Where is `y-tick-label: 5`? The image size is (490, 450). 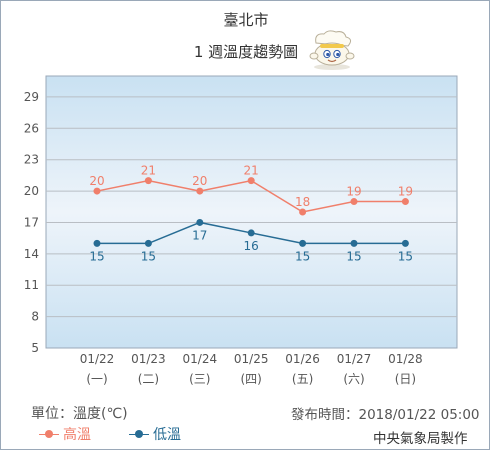 y-tick-label: 5 is located at coordinates (35, 348).